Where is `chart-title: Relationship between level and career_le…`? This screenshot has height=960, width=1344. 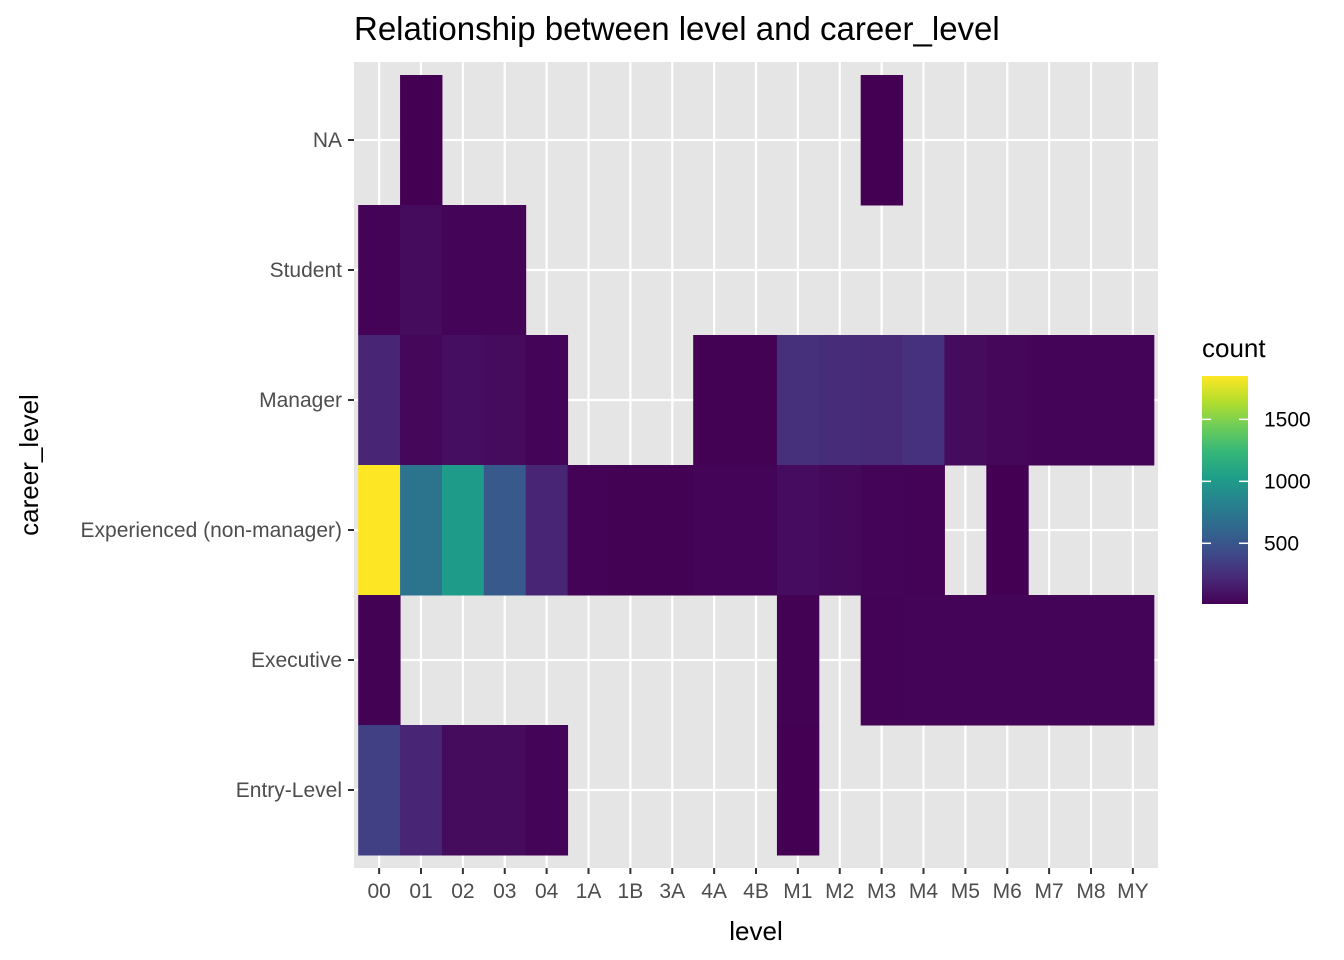 chart-title: Relationship between level and career_le… is located at coordinates (677, 28).